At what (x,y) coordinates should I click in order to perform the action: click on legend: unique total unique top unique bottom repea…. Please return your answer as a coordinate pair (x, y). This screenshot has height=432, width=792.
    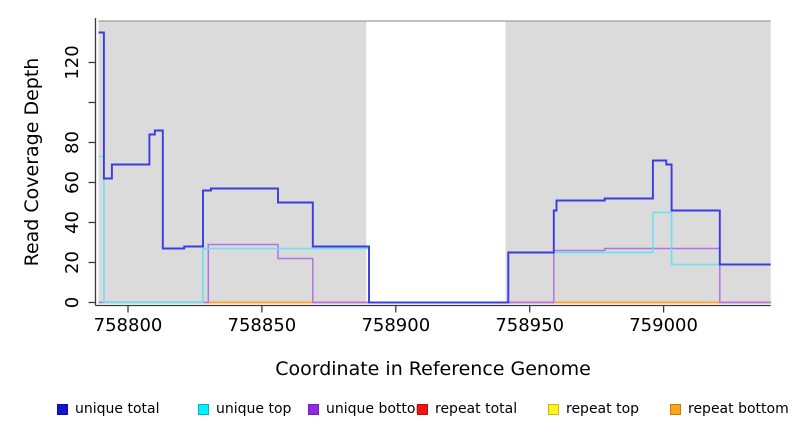
    Looking at the image, I should click on (396, 409).